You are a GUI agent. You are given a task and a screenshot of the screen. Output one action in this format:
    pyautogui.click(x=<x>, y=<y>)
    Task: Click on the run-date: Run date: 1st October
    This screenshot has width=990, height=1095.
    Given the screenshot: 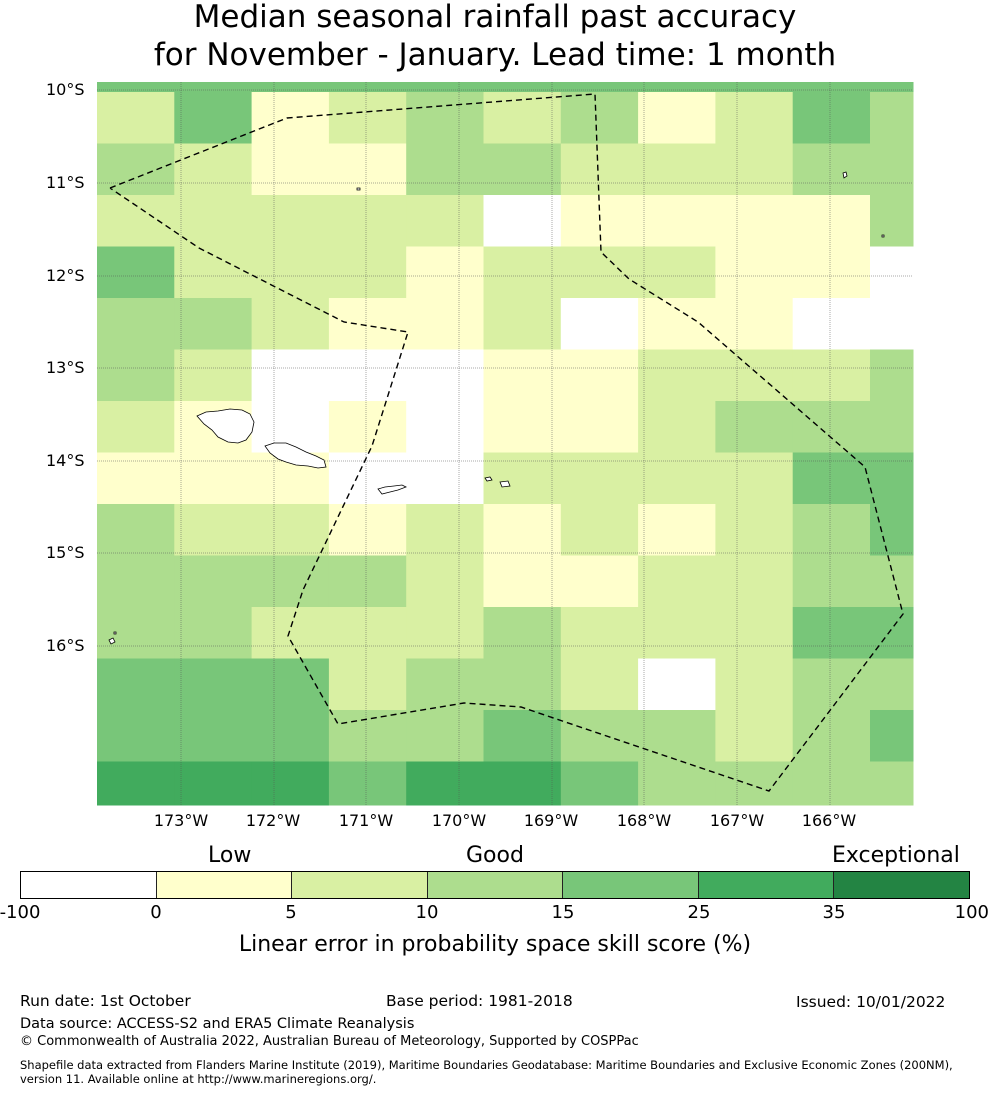 What is the action you would take?
    pyautogui.click(x=105, y=1001)
    